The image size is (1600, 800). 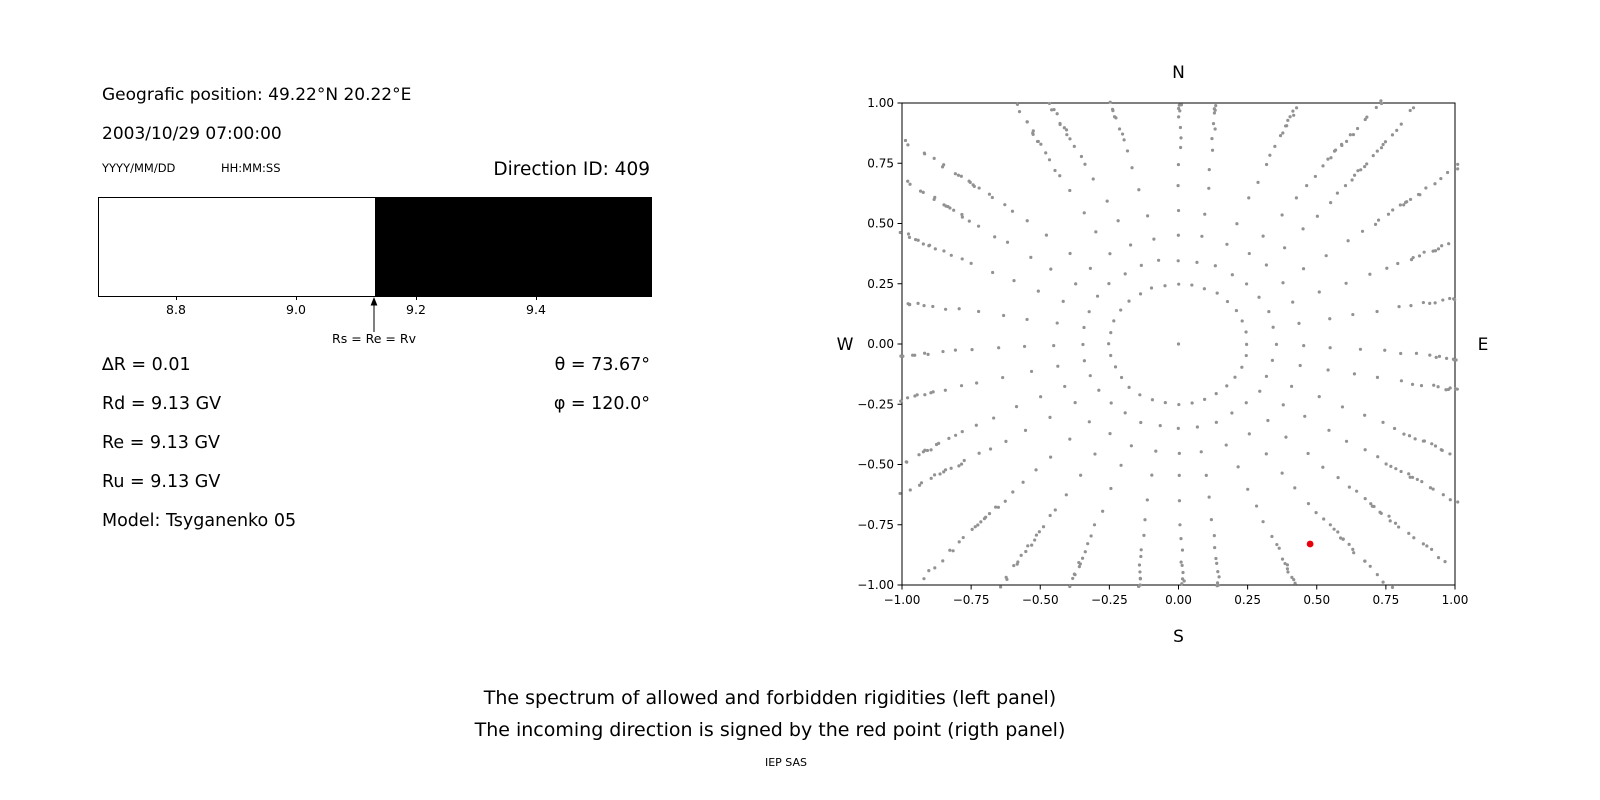 What do you see at coordinates (1178, 73) in the screenshot?
I see `compass-north-label: N` at bounding box center [1178, 73].